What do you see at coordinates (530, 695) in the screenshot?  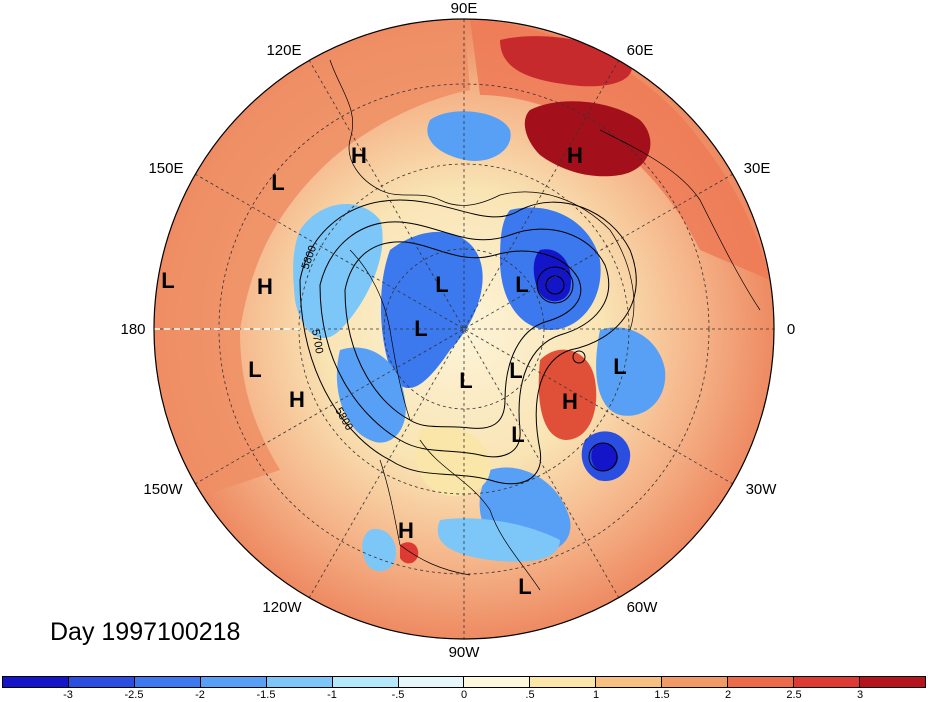 I see `colorbar-tick-label: .5` at bounding box center [530, 695].